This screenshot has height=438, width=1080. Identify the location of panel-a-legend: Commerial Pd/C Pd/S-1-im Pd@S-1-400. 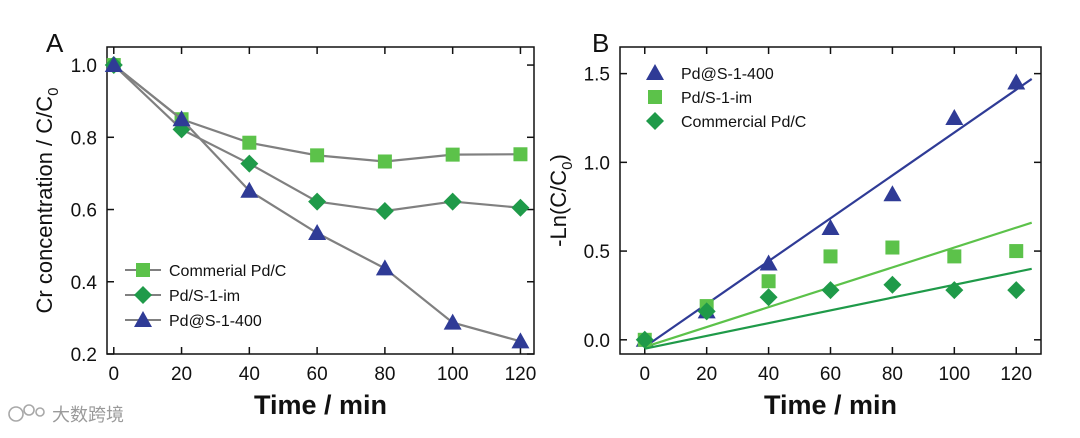
(205, 296).